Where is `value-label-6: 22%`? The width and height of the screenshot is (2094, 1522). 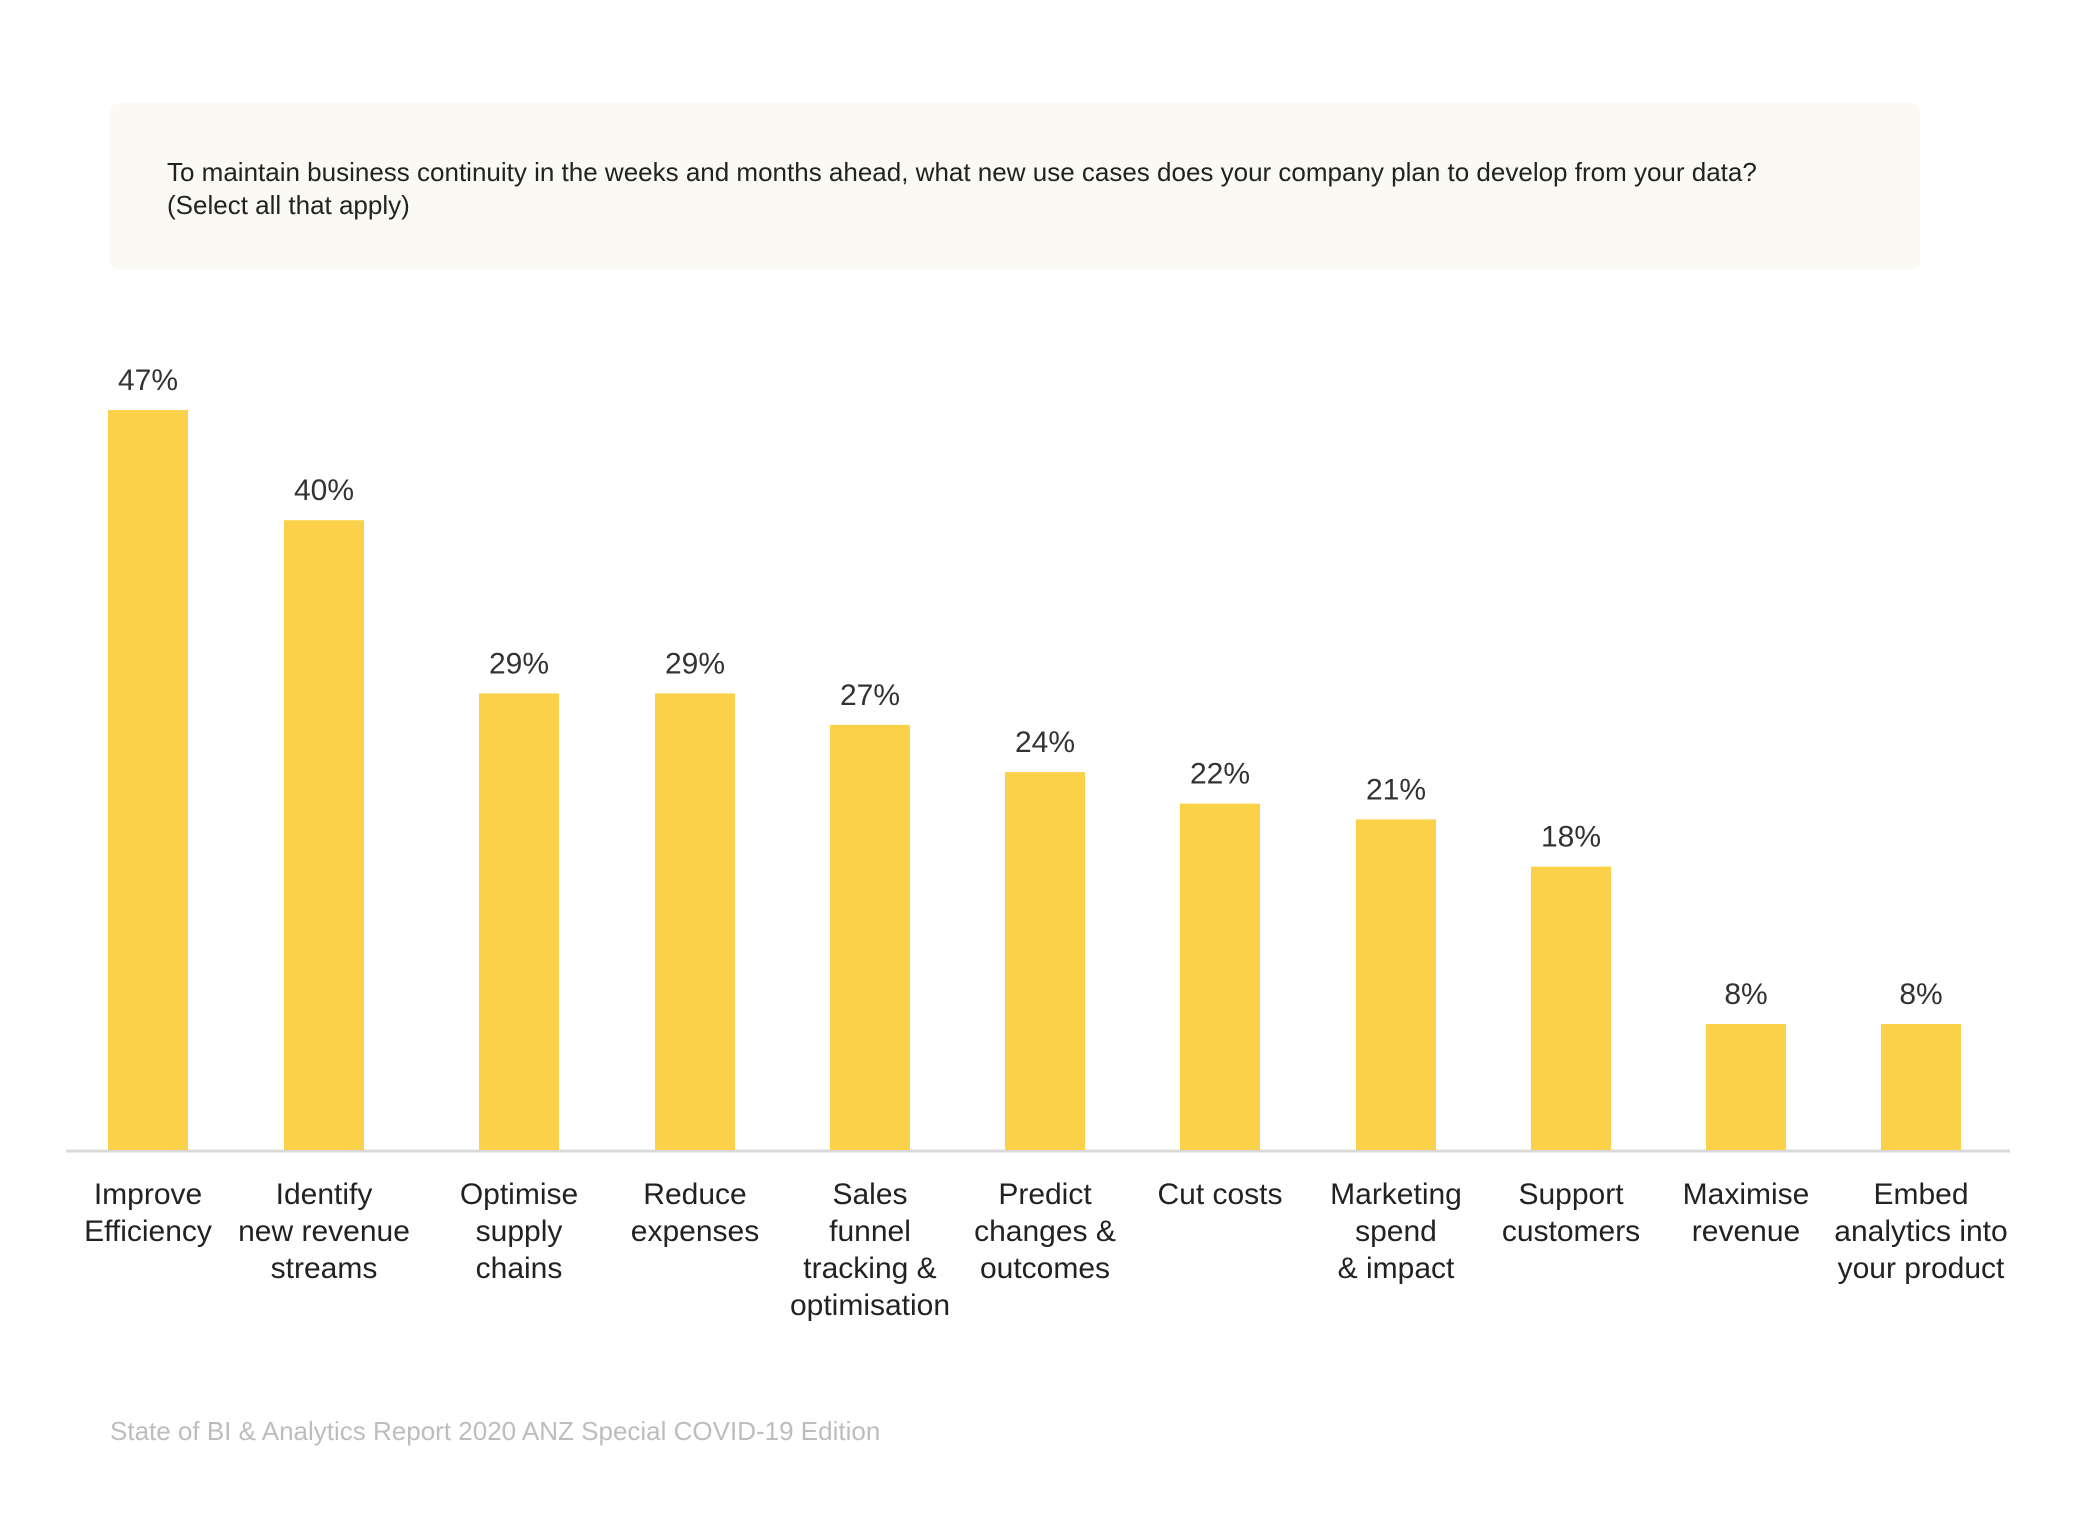 value-label-6: 22% is located at coordinates (1220, 774).